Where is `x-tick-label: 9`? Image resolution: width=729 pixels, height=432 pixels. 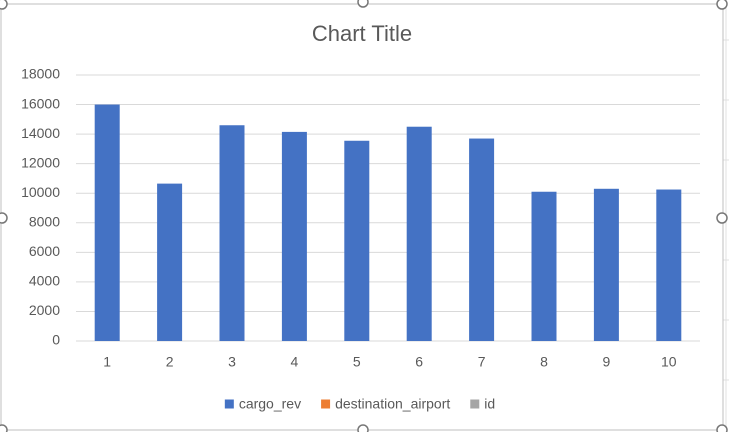
x-tick-label: 9 is located at coordinates (607, 362).